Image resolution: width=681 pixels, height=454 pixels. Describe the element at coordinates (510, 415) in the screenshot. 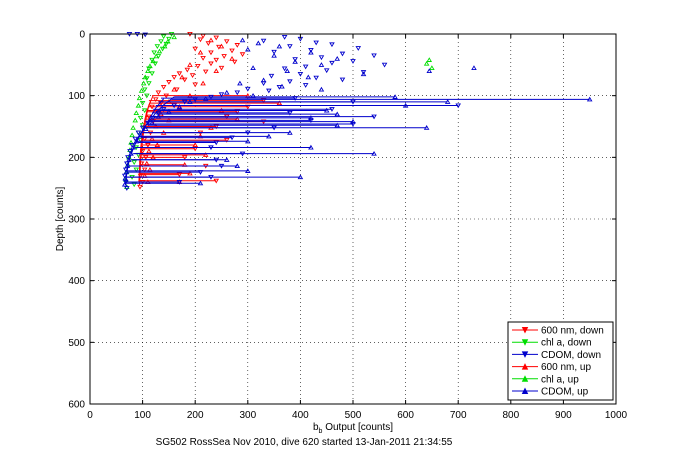

I see `x-tick-label: 800` at that location.